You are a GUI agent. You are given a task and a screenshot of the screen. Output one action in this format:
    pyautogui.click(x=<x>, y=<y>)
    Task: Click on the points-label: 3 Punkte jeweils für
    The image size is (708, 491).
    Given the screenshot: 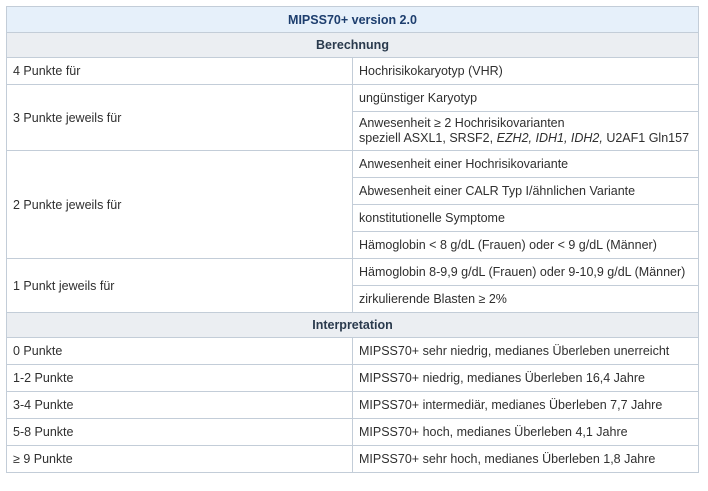 What is the action you would take?
    pyautogui.click(x=179, y=117)
    